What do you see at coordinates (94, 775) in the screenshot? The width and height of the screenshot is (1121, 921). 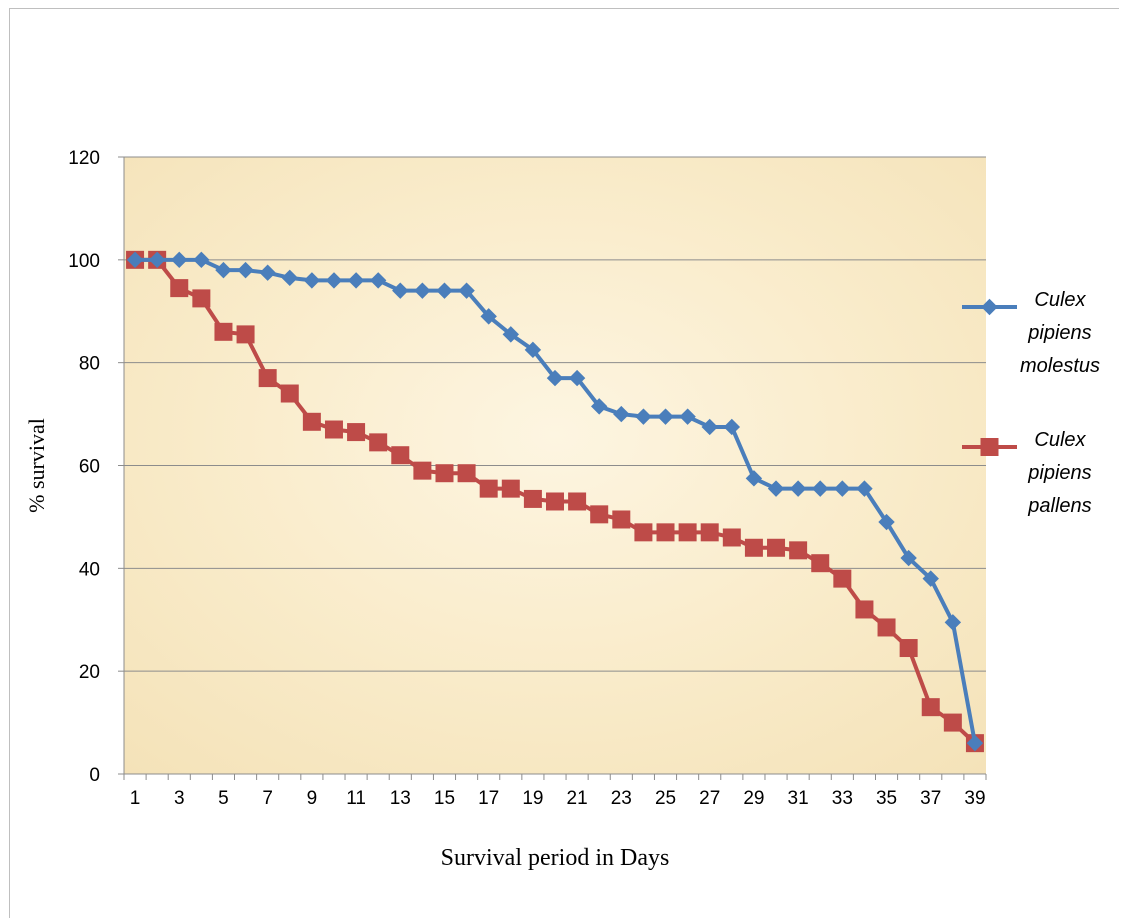 I see `y-tick-label: 0` at bounding box center [94, 775].